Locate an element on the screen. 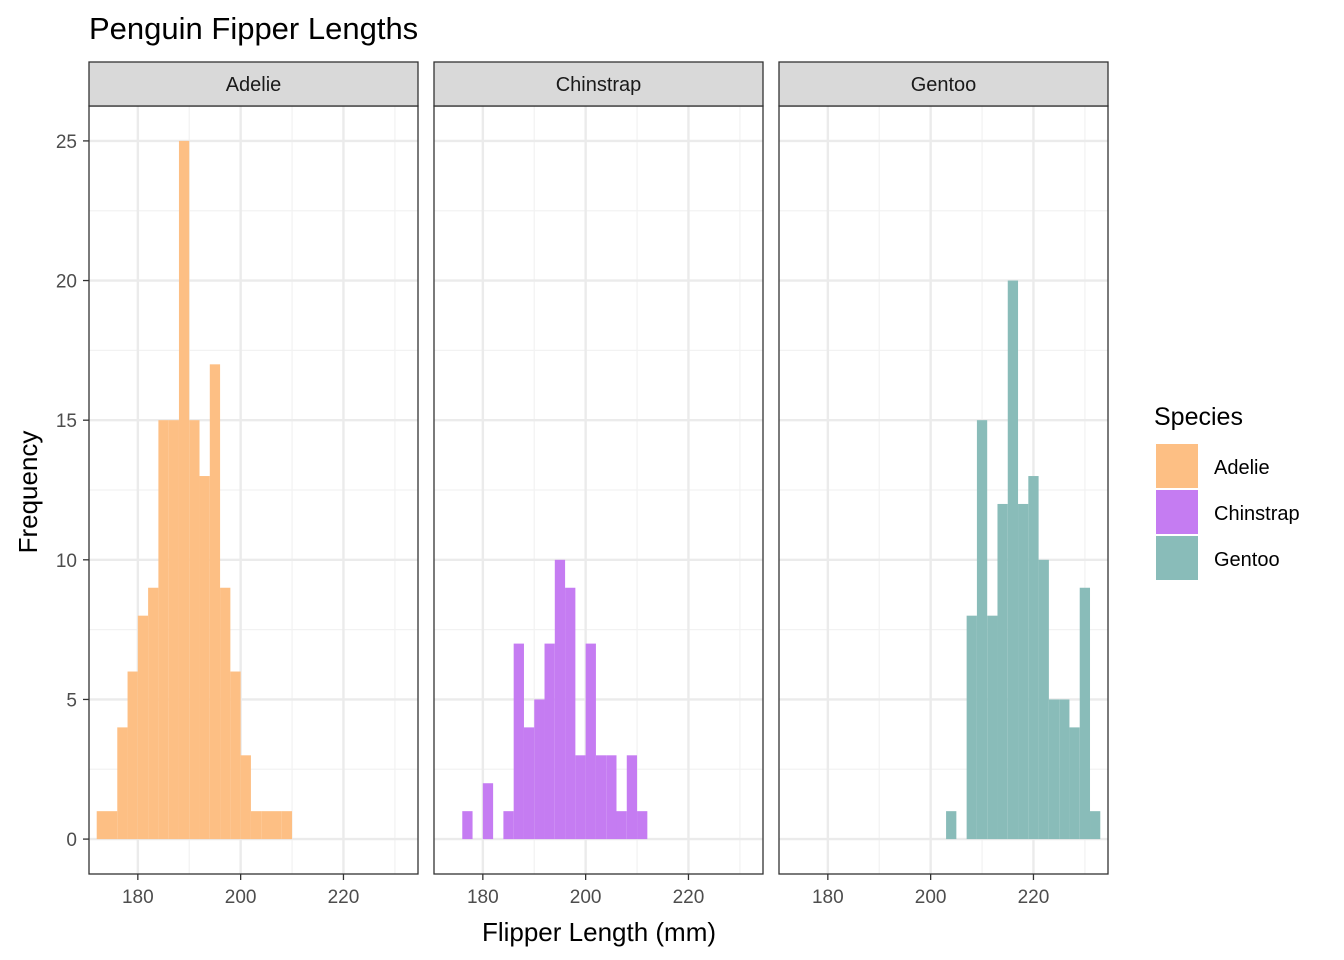 The height and width of the screenshot is (960, 1344). y-tick-label: 5 is located at coordinates (71, 700).